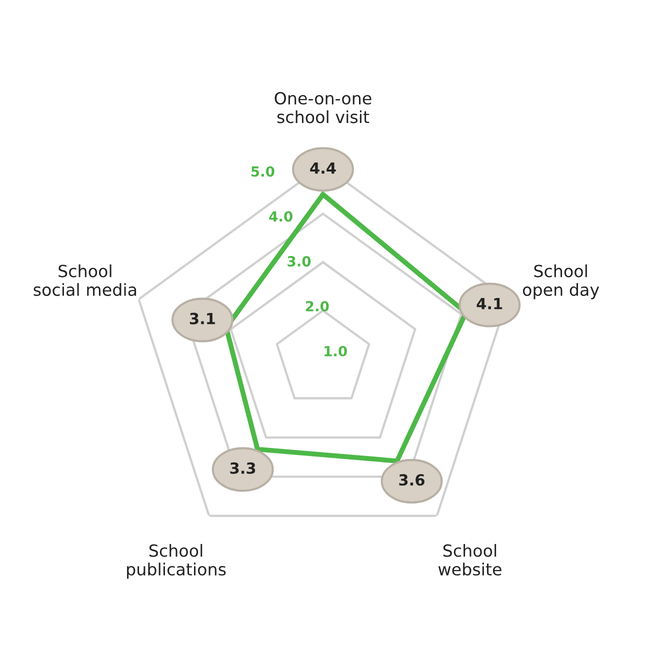 The width and height of the screenshot is (646, 665). What do you see at coordinates (470, 560) in the screenshot?
I see `spoke-label: School website` at bounding box center [470, 560].